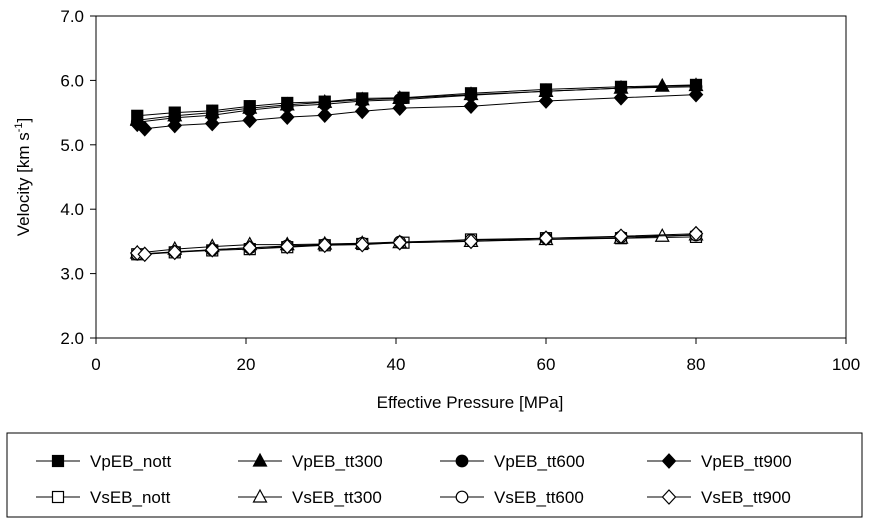  I want to click on legend-entry: VpEB_tt300, so click(310, 461).